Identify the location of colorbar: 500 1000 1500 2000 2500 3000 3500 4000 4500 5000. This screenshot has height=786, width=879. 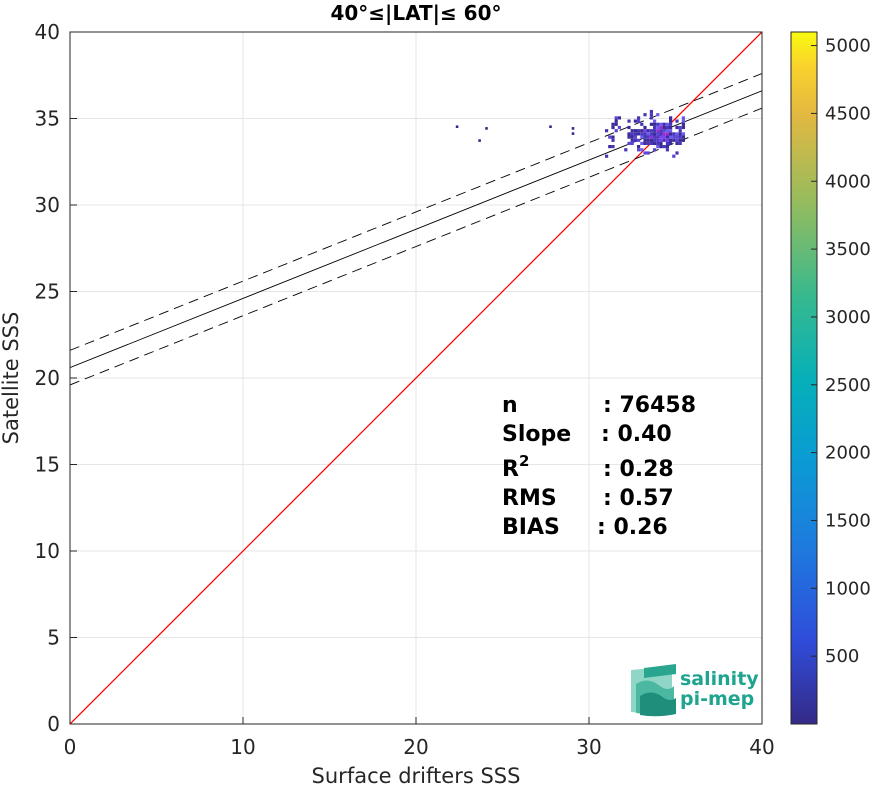
(830, 378).